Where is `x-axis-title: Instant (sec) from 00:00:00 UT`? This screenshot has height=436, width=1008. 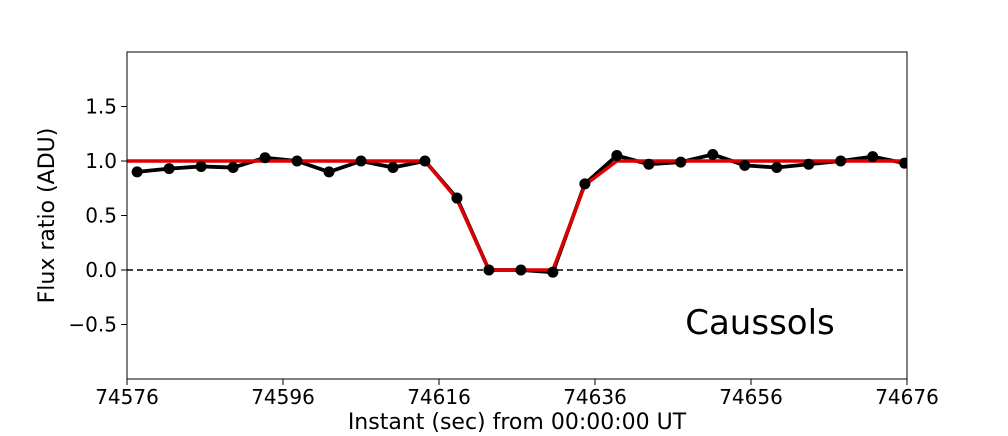
x-axis-title: Instant (sec) from 00:00:00 UT is located at coordinates (517, 421).